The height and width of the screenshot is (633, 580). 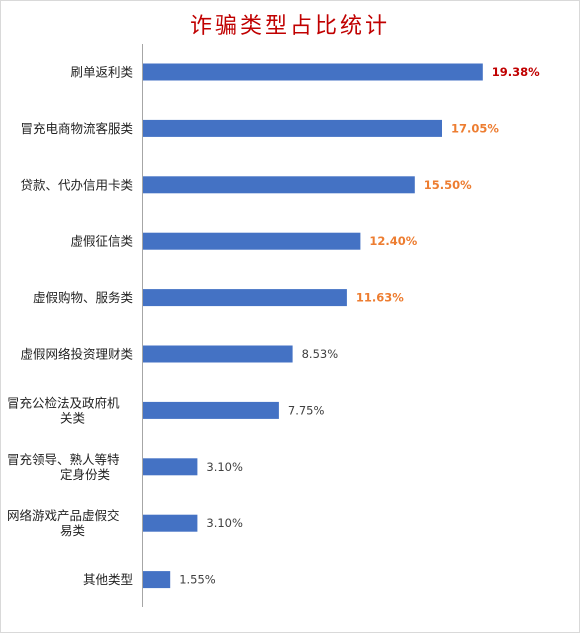 I want to click on value-label: 12.40%, so click(x=393, y=241).